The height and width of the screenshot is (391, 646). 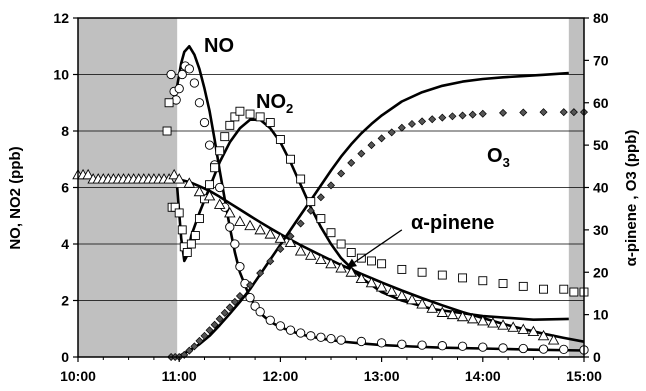 What do you see at coordinates (483, 376) in the screenshot?
I see `x-tick-label-4: 14:00` at bounding box center [483, 376].